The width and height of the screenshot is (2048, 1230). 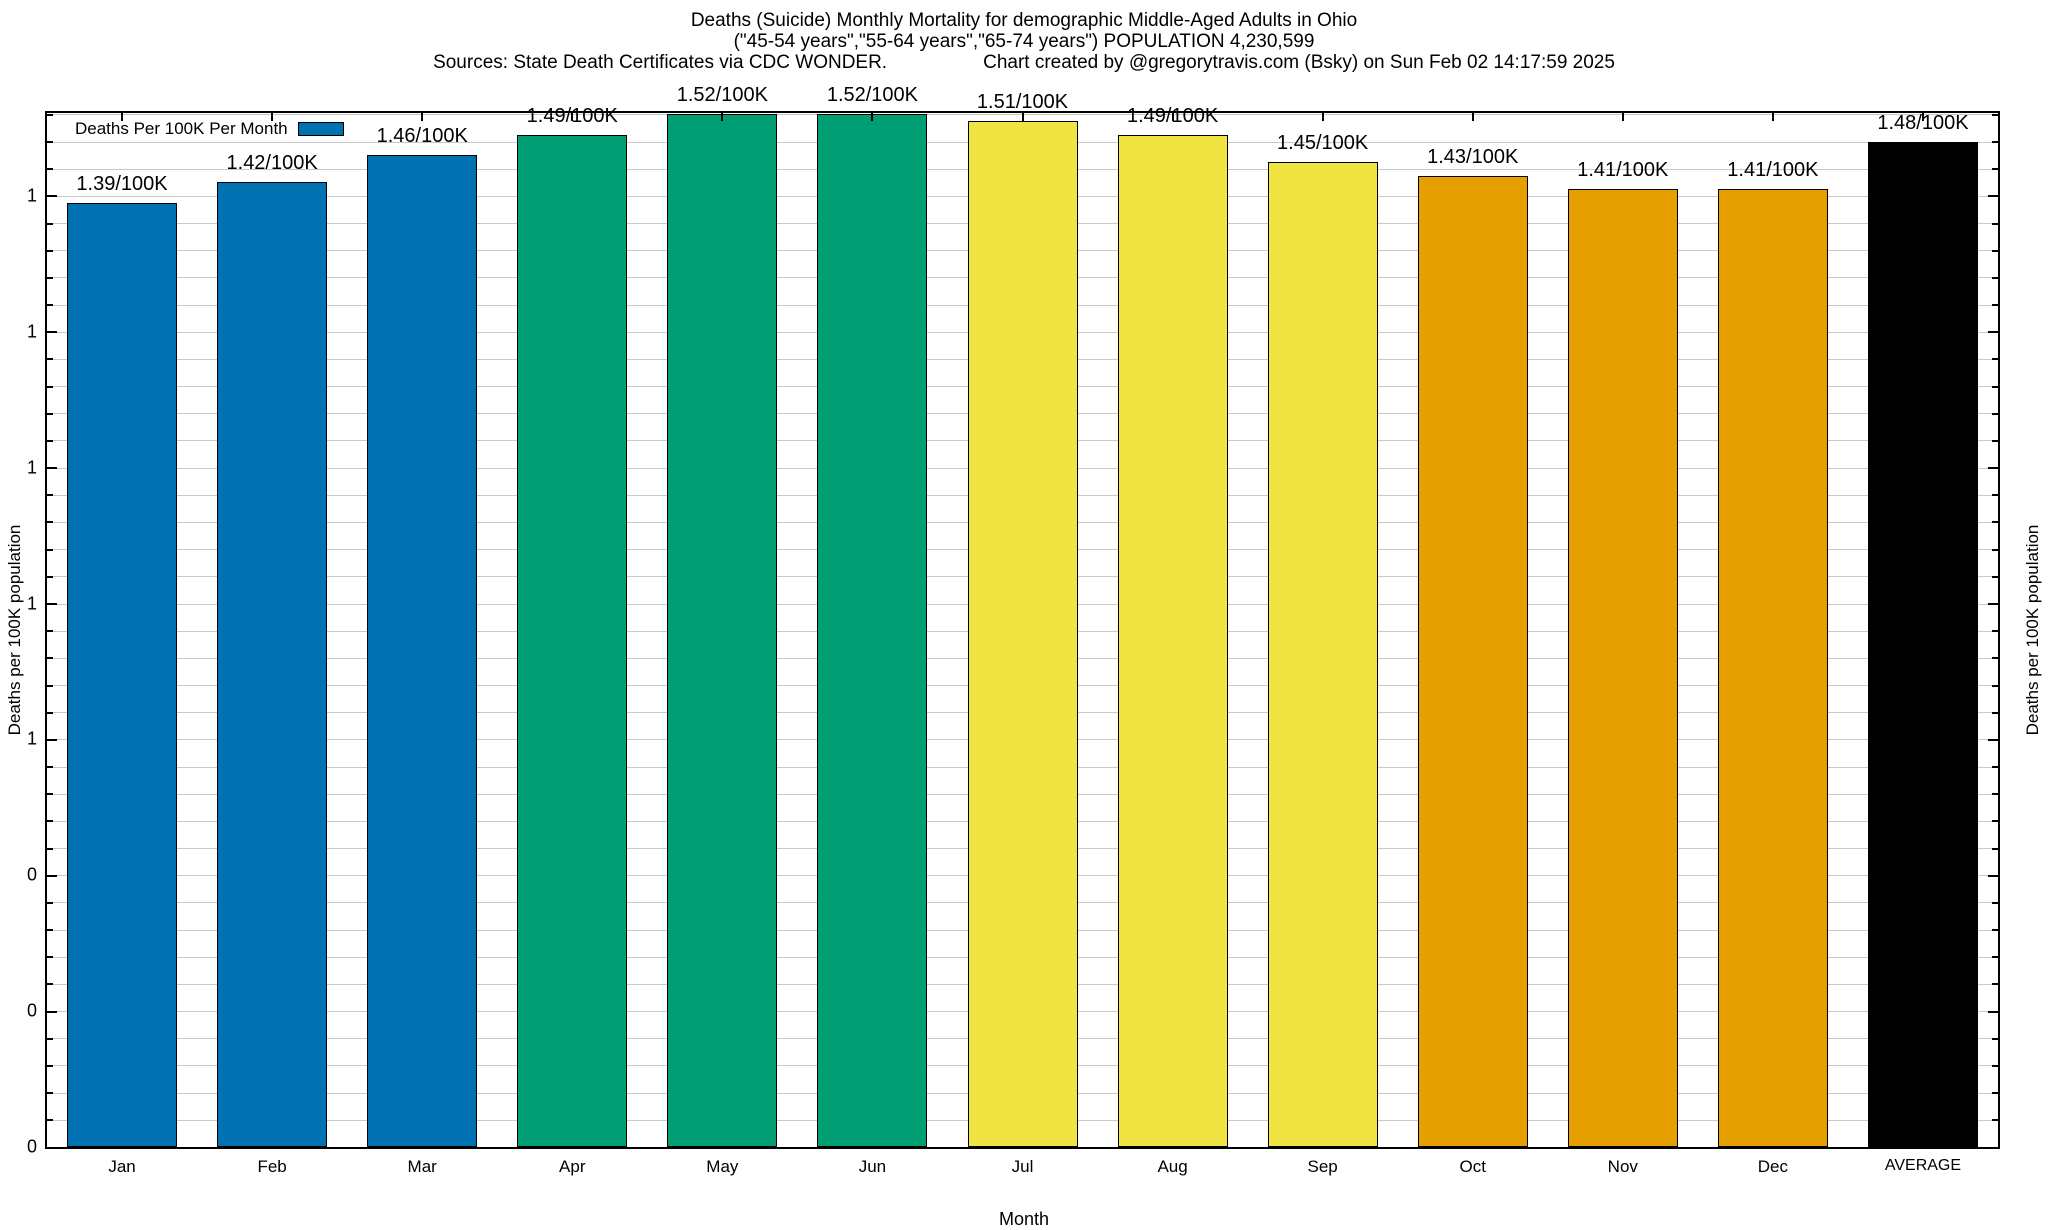 What do you see at coordinates (1473, 156) in the screenshot?
I see `bar-value-label: 1.43/100K` at bounding box center [1473, 156].